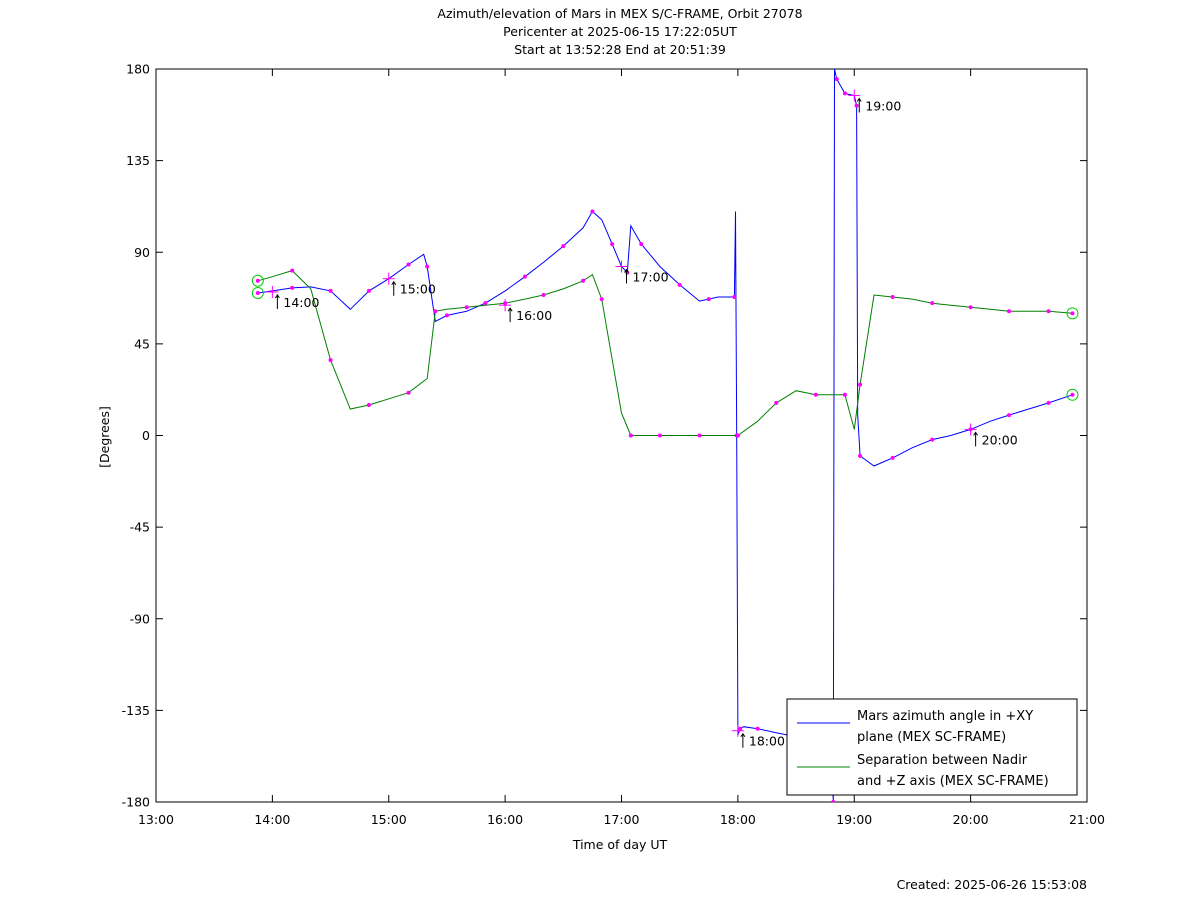 The width and height of the screenshot is (1200, 901). What do you see at coordinates (136, 802) in the screenshot?
I see `y-tick-label: -180` at bounding box center [136, 802].